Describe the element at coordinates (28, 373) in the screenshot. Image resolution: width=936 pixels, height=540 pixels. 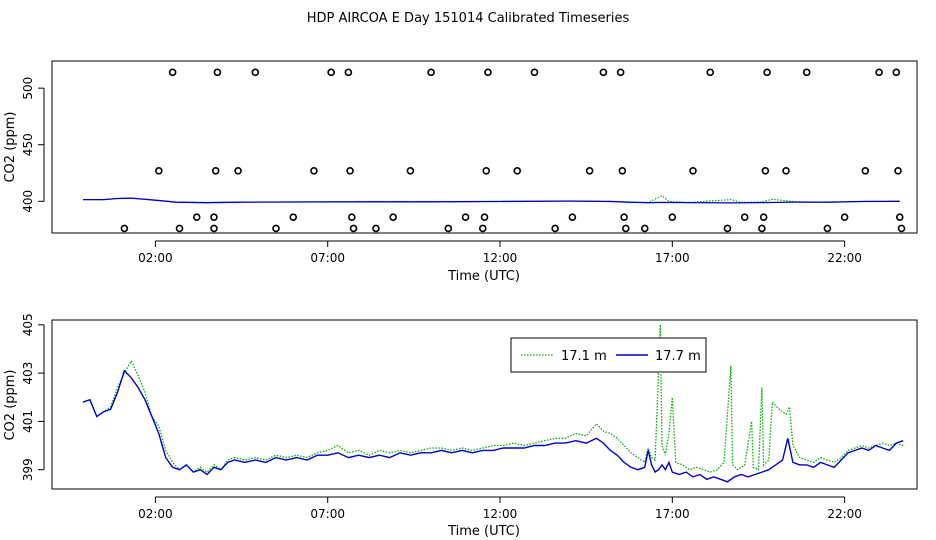
I see `y-tick-label: 403` at that location.